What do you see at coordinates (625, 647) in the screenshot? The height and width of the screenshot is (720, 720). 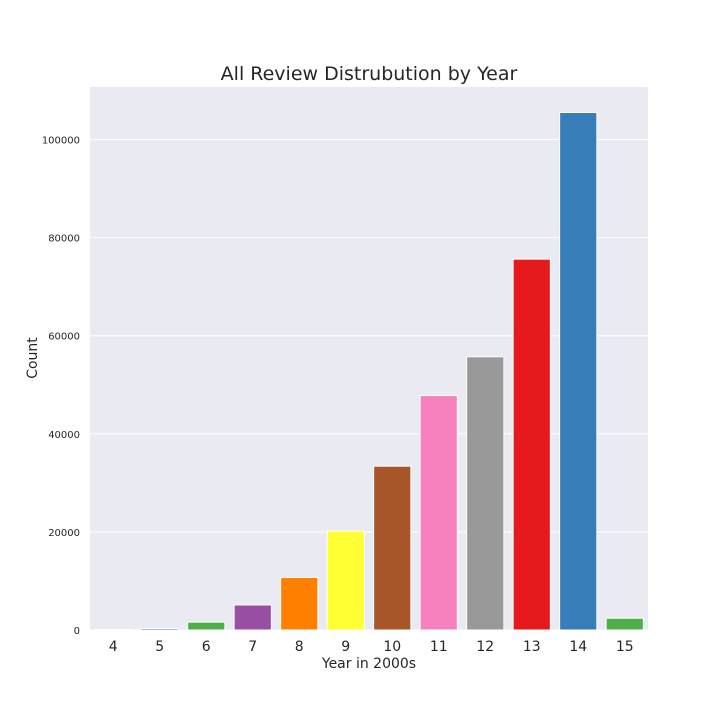 I see `x-tick-label: 15` at bounding box center [625, 647].